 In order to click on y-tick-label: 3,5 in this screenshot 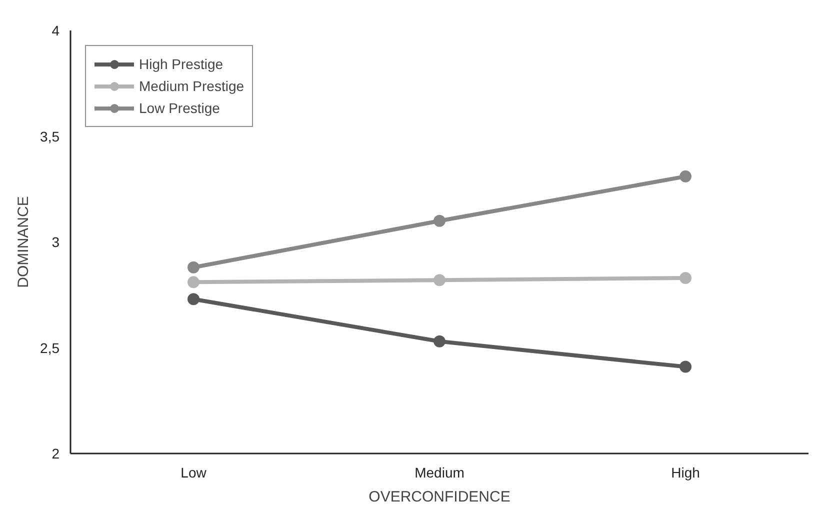, I will do `click(50, 136)`.